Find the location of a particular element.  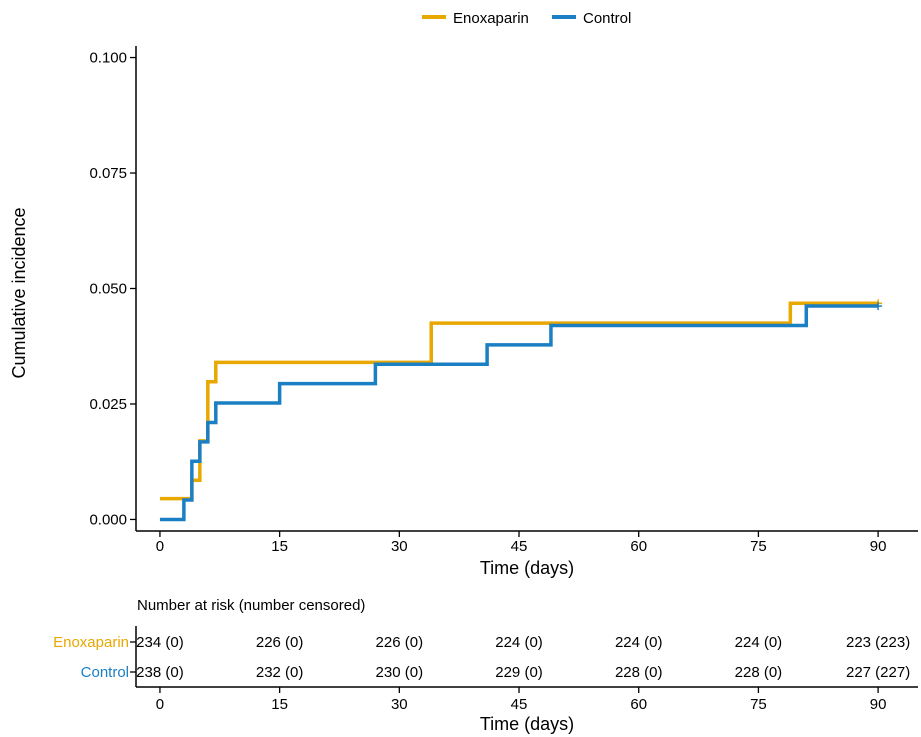

risk-x-ticks: 0 15 30 45 60 75 90 is located at coordinates (521, 700).